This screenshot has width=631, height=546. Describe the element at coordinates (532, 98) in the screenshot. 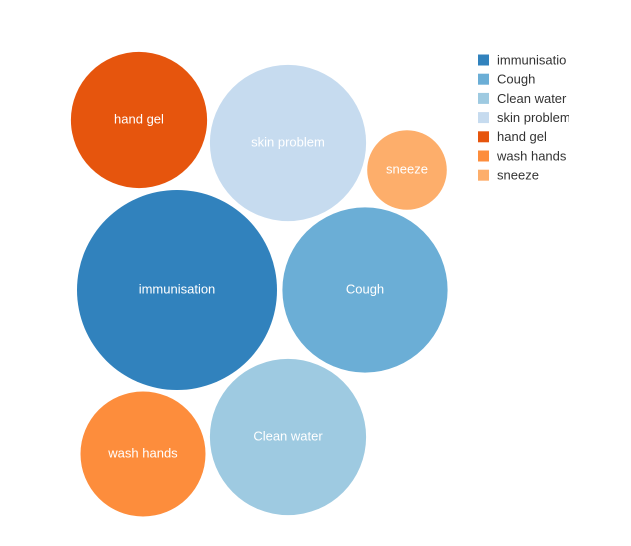

I see `legend-label: Clean water` at that location.